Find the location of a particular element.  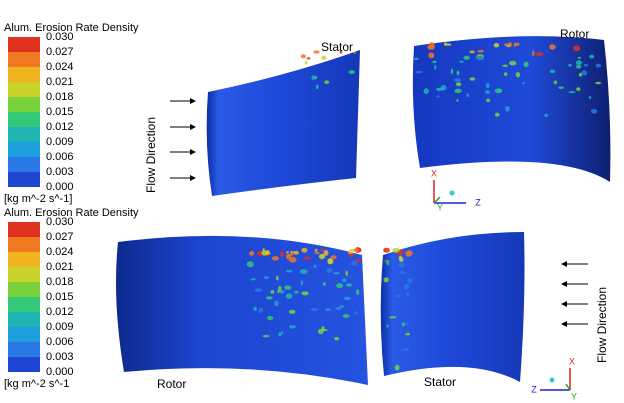

legend-units: [kg m^-2 s^-1 is located at coordinates (36, 384).